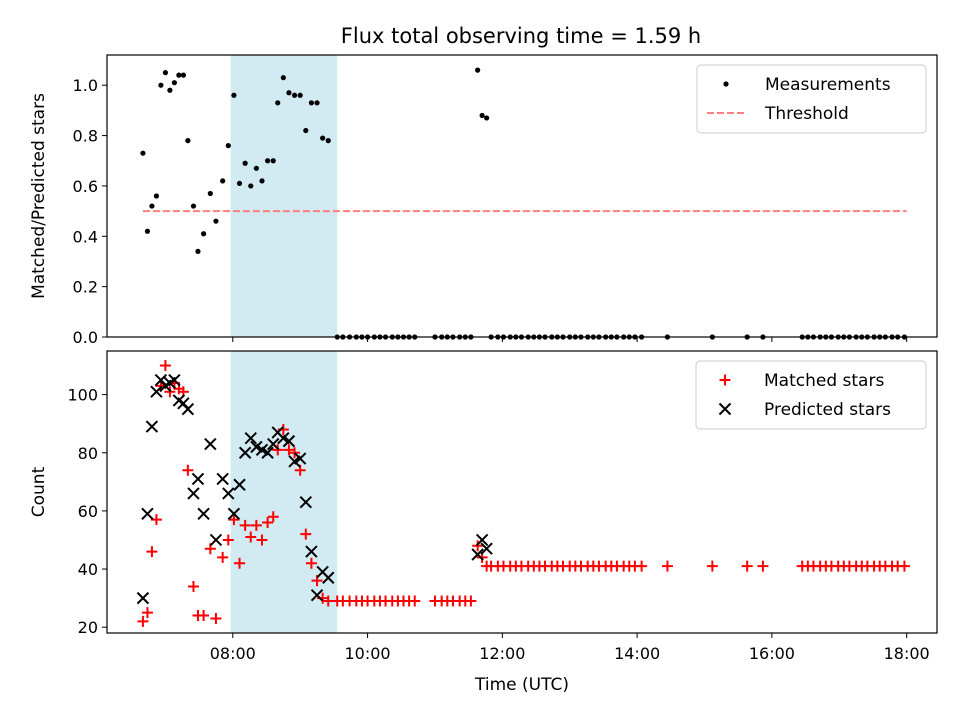 This screenshot has height=720, width=960. What do you see at coordinates (233, 653) in the screenshot?
I see `x-tick-label: 08:00` at bounding box center [233, 653].